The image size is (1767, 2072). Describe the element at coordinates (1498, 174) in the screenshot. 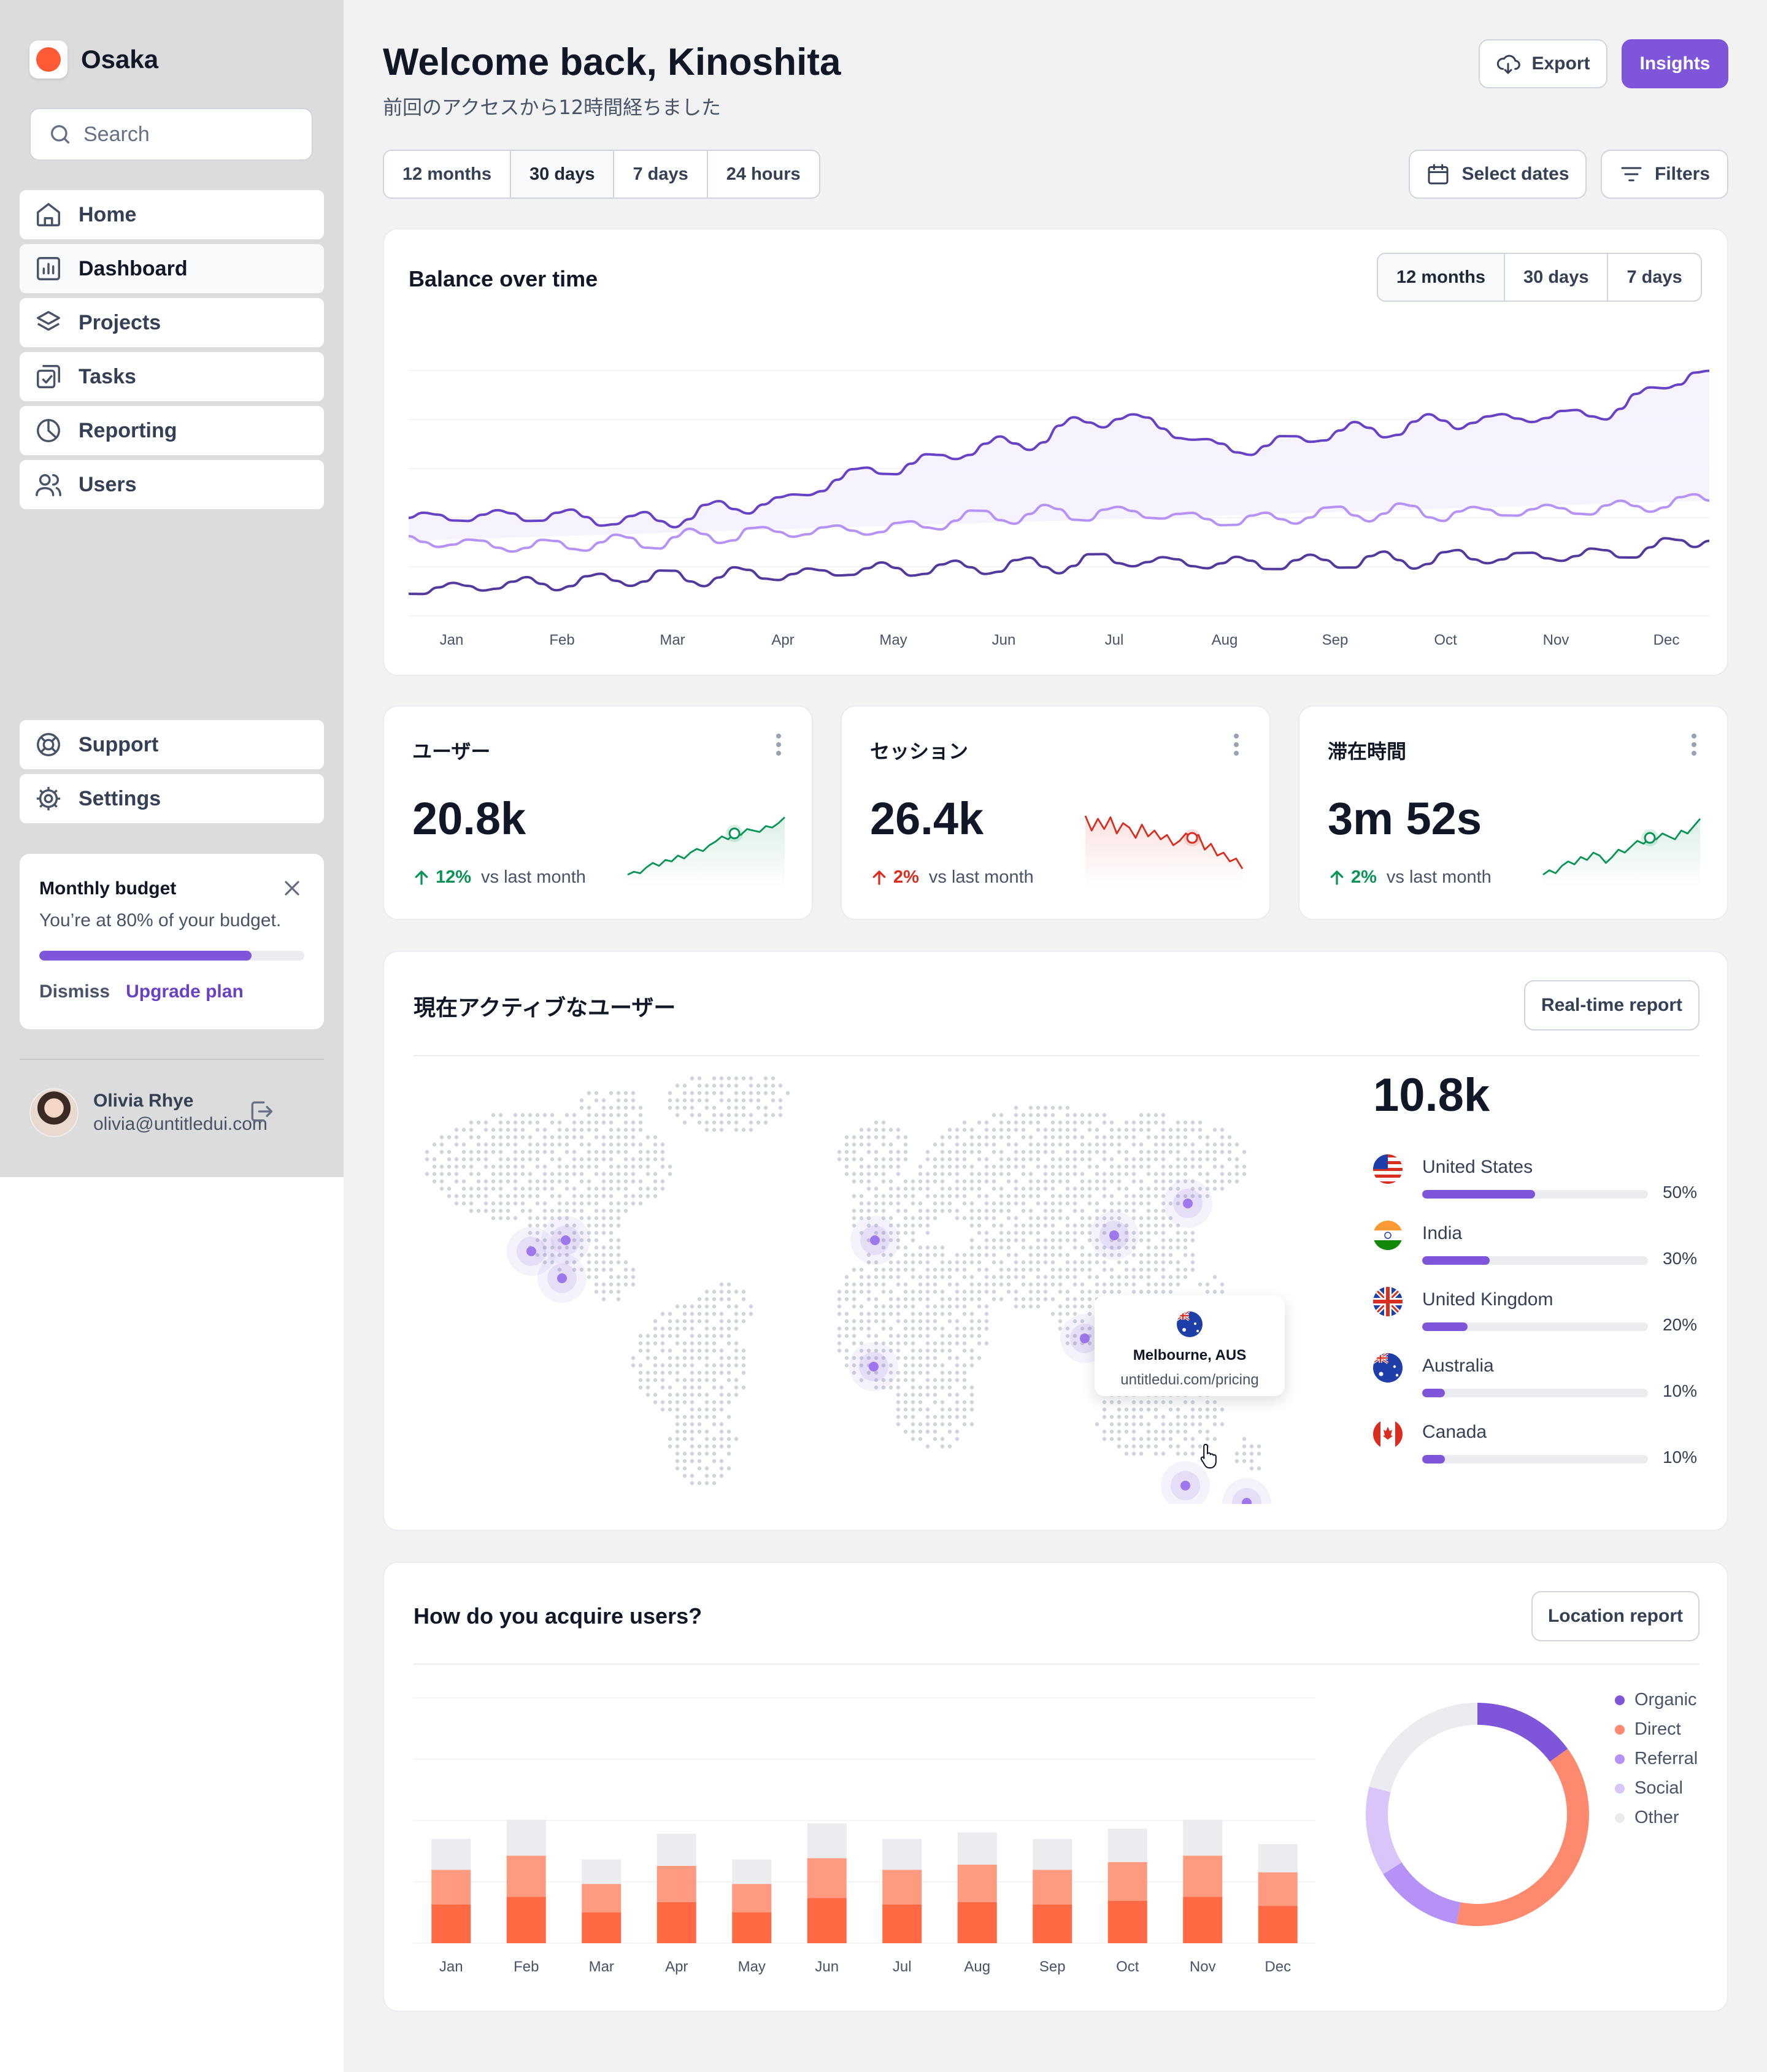

I see `select-dates-button: Select dates` at that location.